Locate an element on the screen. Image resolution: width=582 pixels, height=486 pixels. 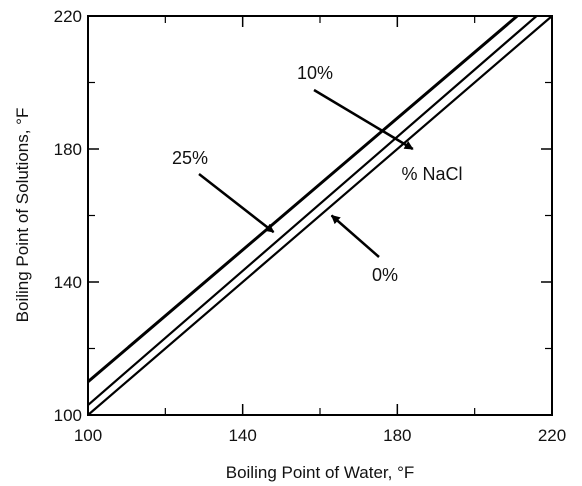
x-tick-label: 100 is located at coordinates (88, 435).